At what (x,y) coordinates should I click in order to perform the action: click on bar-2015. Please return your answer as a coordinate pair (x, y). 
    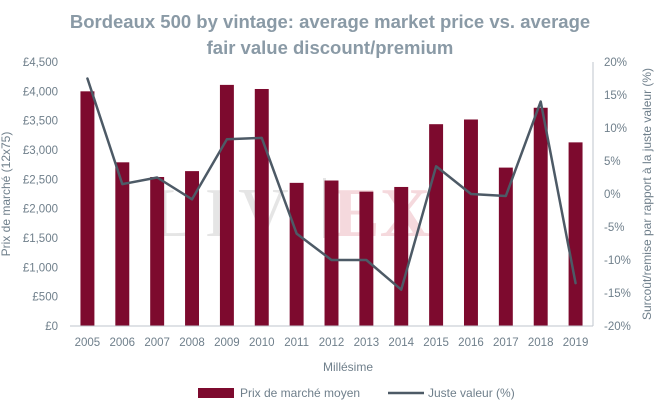
    Looking at the image, I should click on (436, 225).